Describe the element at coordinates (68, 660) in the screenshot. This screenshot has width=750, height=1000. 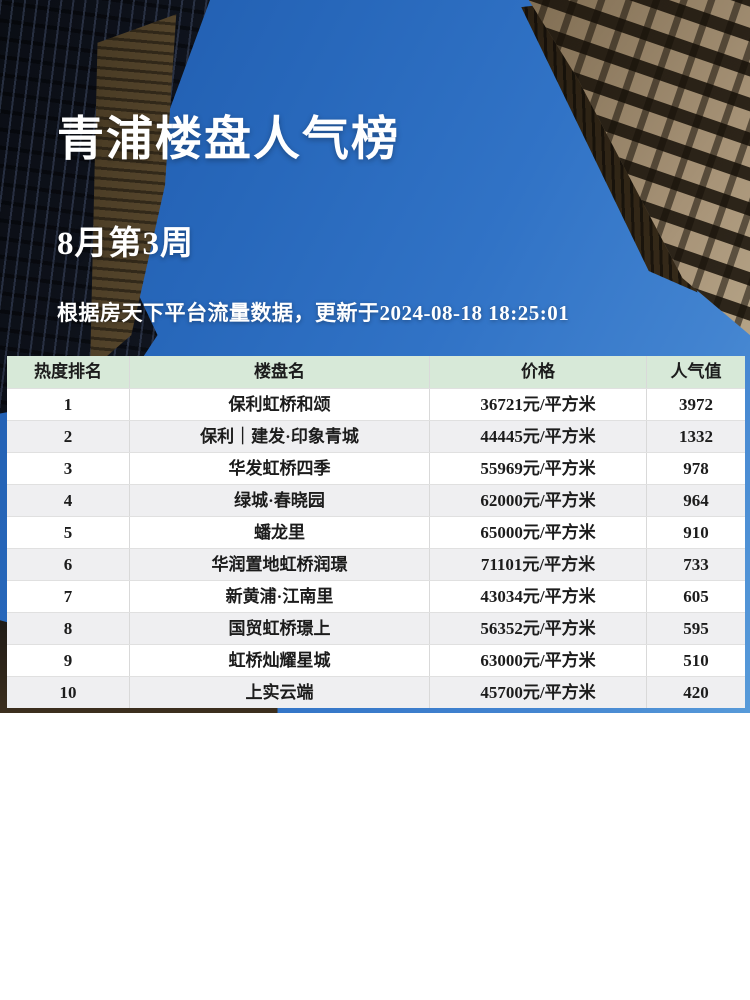
I see `cell-rank: 9` at that location.